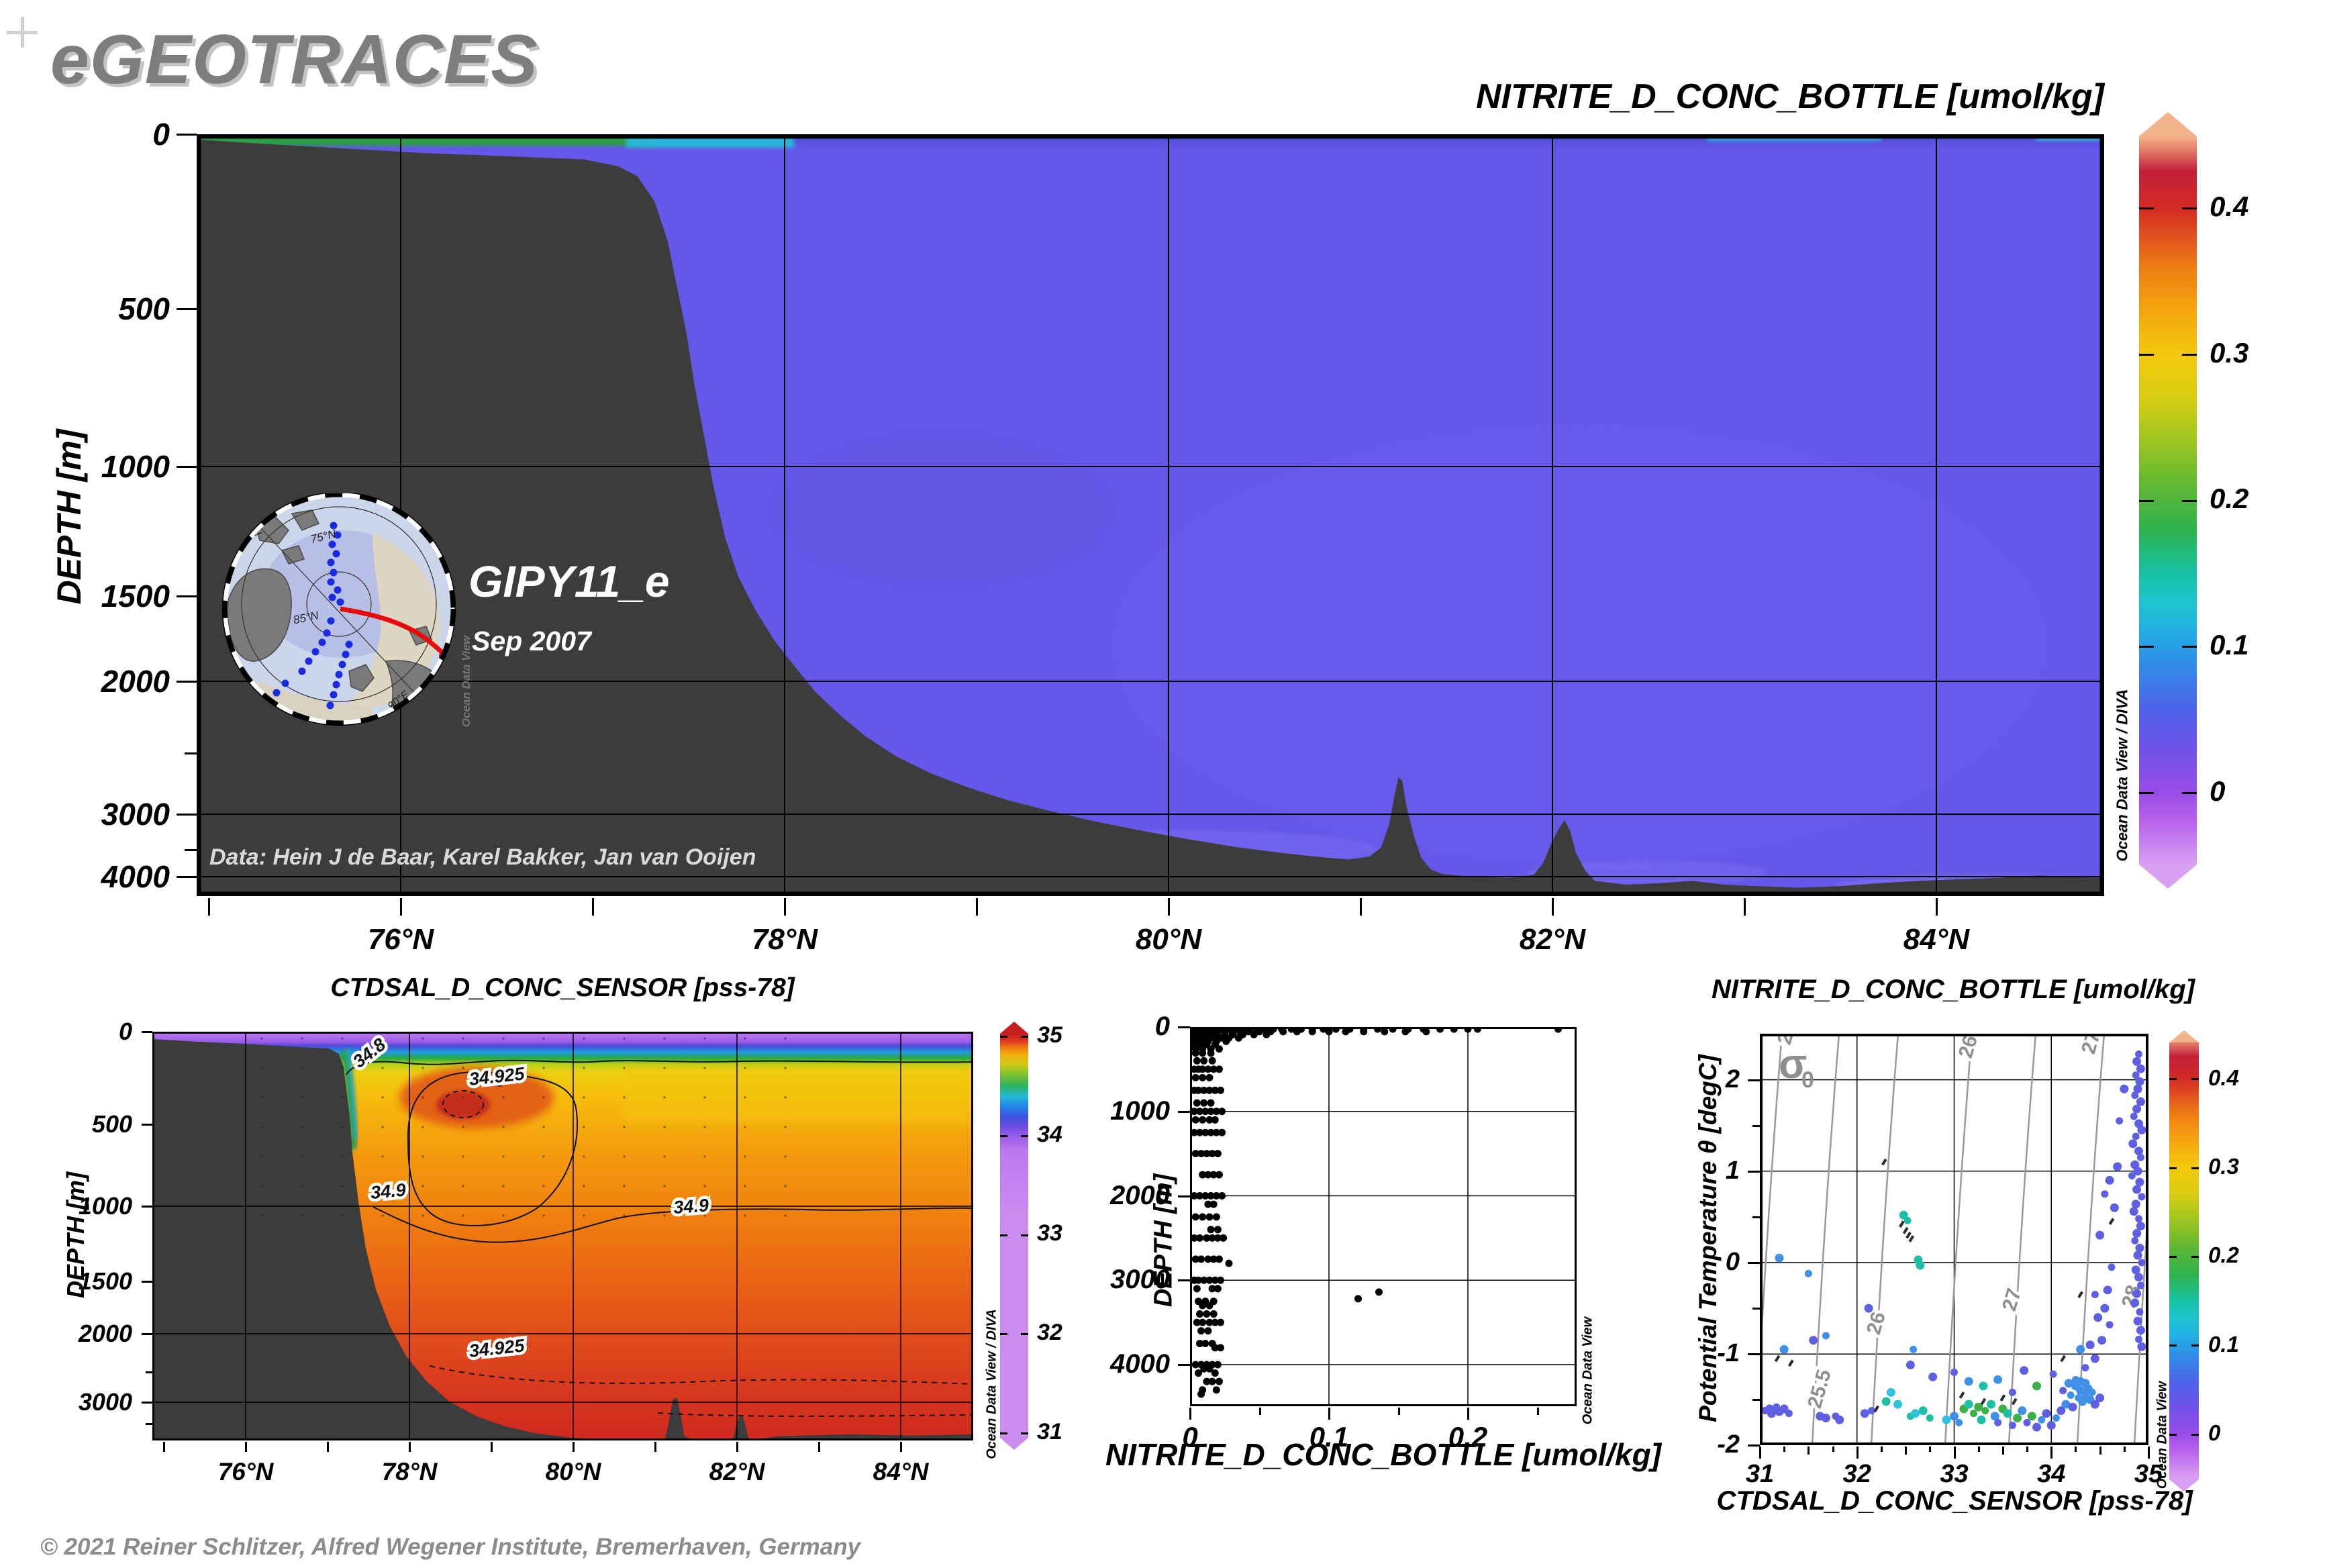 This screenshot has width=2327, height=1568. What do you see at coordinates (409, 1472) in the screenshot?
I see `sal-x-tick-label: 78°N` at bounding box center [409, 1472].